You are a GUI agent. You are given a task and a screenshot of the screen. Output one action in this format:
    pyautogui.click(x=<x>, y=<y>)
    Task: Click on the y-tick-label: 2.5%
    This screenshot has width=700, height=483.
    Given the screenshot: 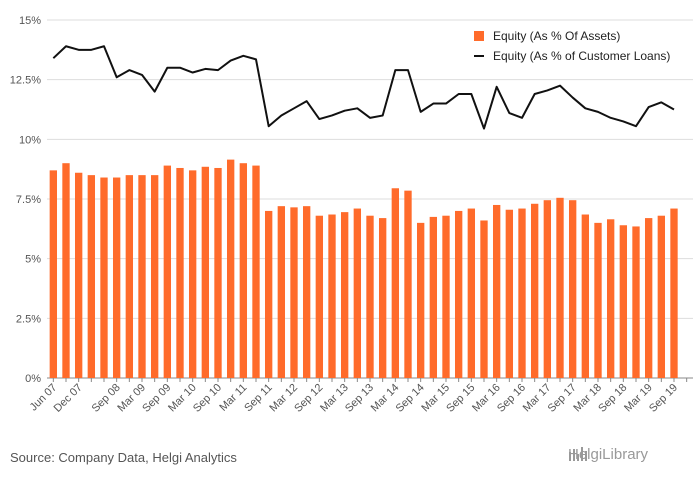 What is the action you would take?
    pyautogui.click(x=28, y=319)
    